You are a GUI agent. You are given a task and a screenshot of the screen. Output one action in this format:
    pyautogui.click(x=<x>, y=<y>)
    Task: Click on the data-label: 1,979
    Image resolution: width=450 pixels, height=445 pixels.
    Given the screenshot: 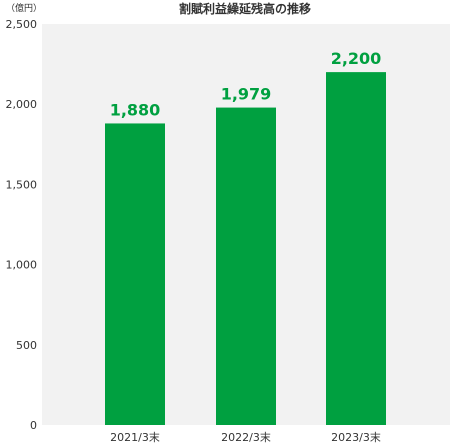 What is the action you would take?
    pyautogui.click(x=246, y=94)
    